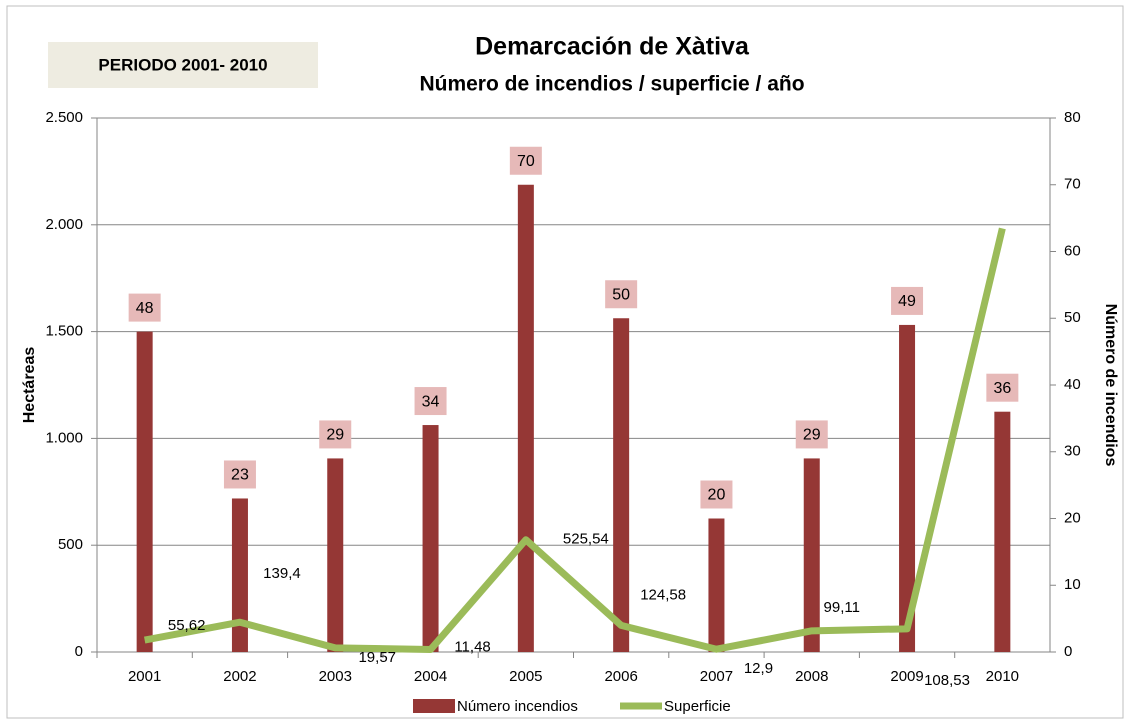  Describe the element at coordinates (335, 676) in the screenshot. I see `x-tick-label: 2003` at that location.